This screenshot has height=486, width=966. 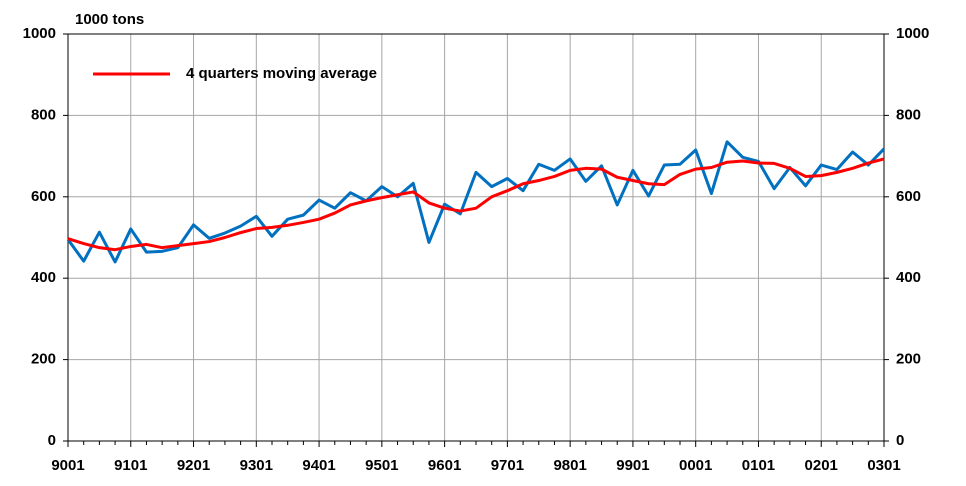 What do you see at coordinates (507, 465) in the screenshot?
I see `x-tick-label: 9701` at bounding box center [507, 465].